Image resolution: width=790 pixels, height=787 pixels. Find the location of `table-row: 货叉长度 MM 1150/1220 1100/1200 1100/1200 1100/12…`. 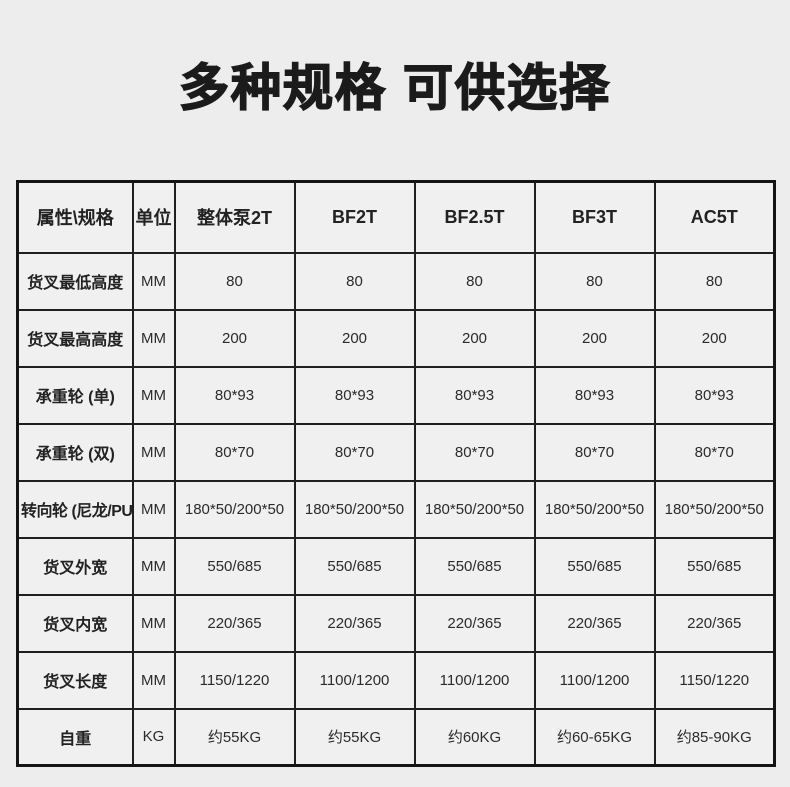

table-row: 货叉长度 MM 1150/1220 1100/1200 1100/1200 1100/12… is located at coordinates (396, 680).